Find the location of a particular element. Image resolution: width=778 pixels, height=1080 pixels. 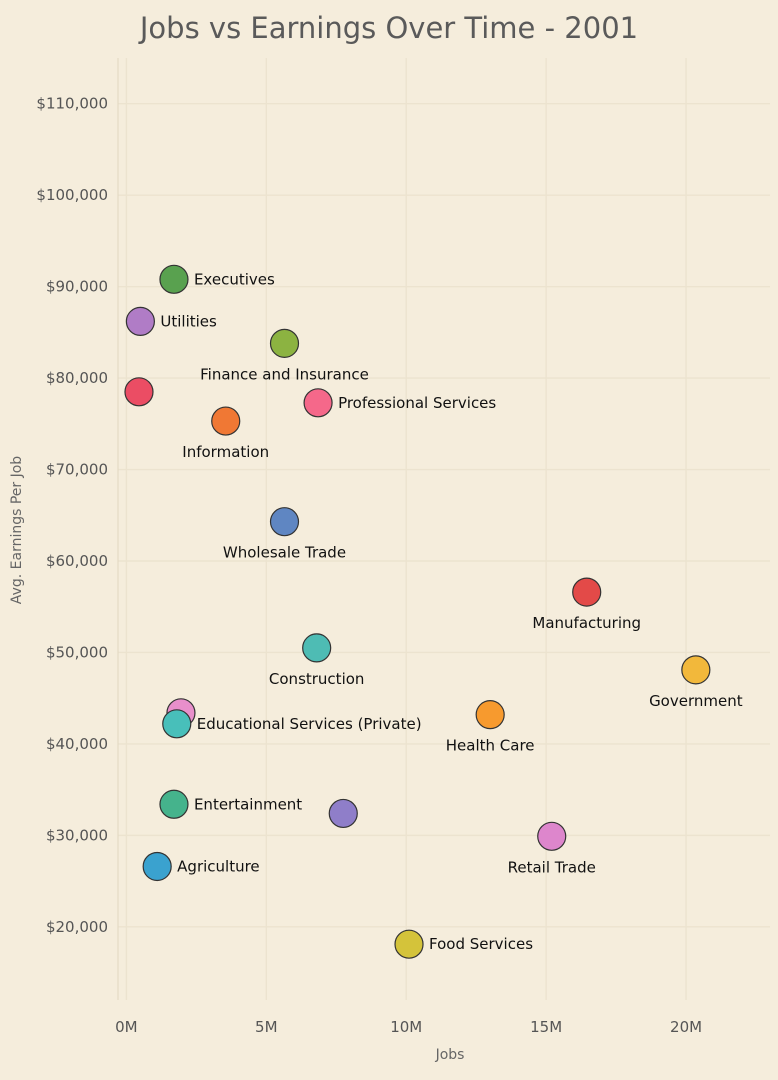

y-tick-label: $60,000 is located at coordinates (77, 561).